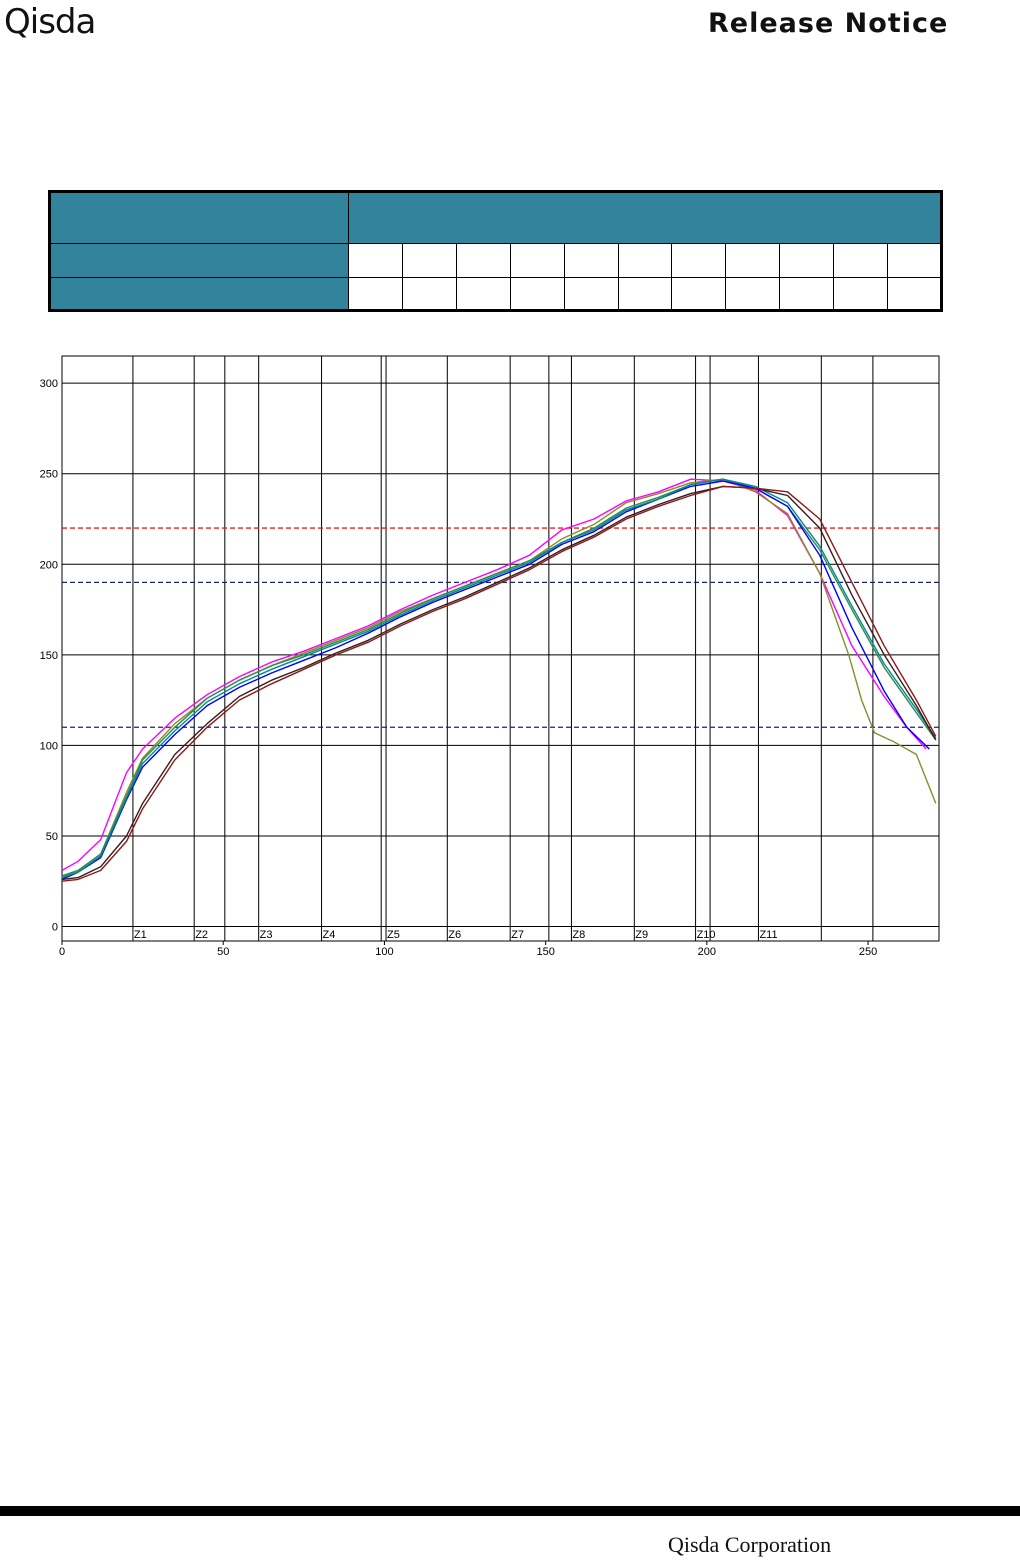 The image size is (1020, 1562). I want to click on y-tick-label: 150, so click(49, 656).